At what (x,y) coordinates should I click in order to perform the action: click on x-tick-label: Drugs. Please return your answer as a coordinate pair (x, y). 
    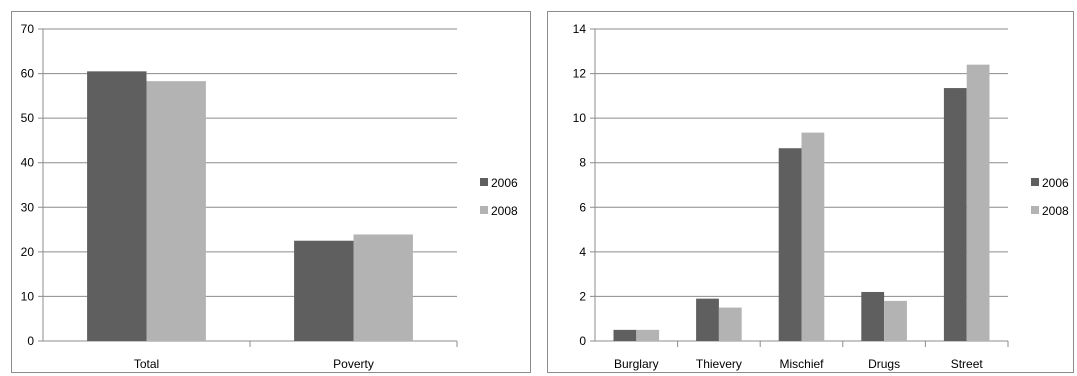
    Looking at the image, I should click on (884, 364).